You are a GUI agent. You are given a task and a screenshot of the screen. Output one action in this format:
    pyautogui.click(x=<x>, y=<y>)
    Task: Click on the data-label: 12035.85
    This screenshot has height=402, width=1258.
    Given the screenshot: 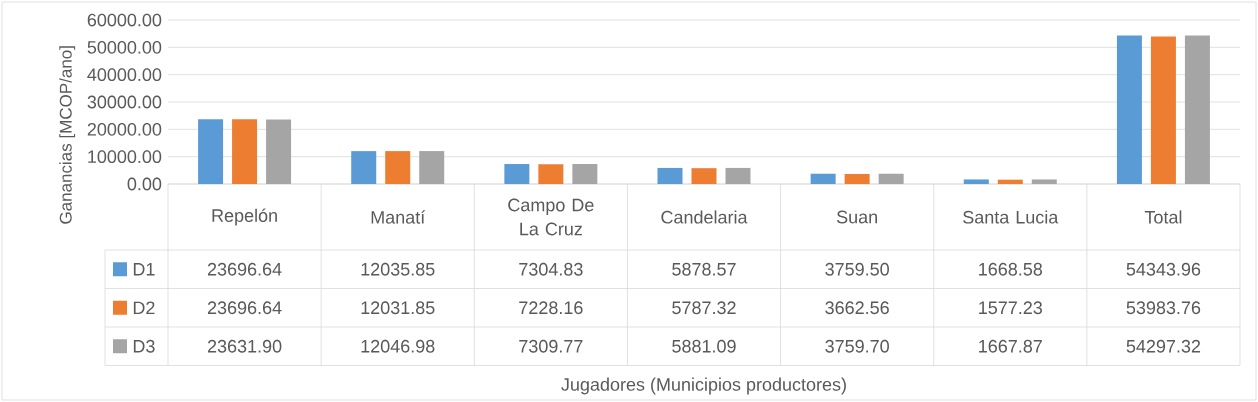 What is the action you would take?
    pyautogui.click(x=398, y=269)
    